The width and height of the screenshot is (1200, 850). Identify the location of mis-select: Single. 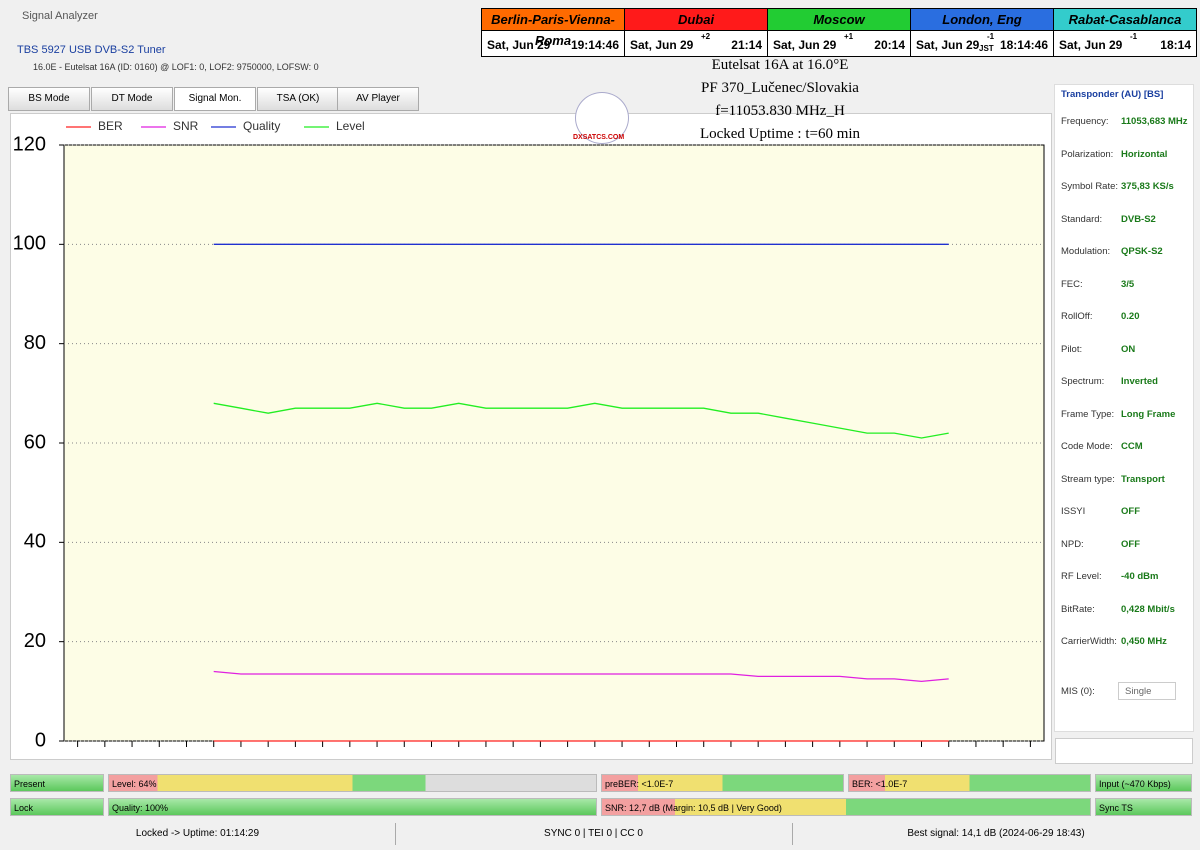
(1147, 691).